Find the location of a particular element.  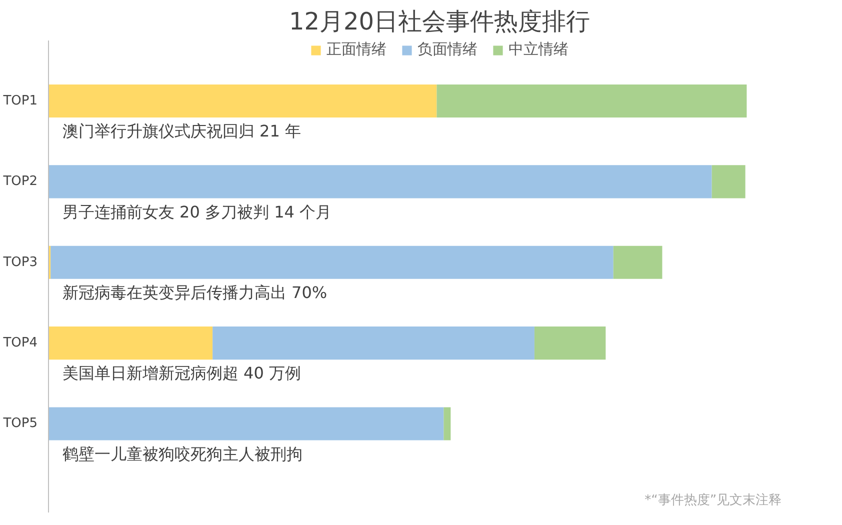

y-tick-label: TOP4 is located at coordinates (20, 343).